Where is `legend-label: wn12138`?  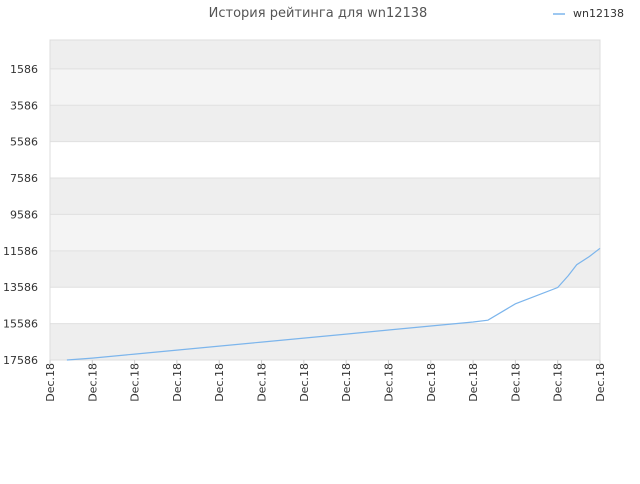
legend-label: wn12138 is located at coordinates (598, 13).